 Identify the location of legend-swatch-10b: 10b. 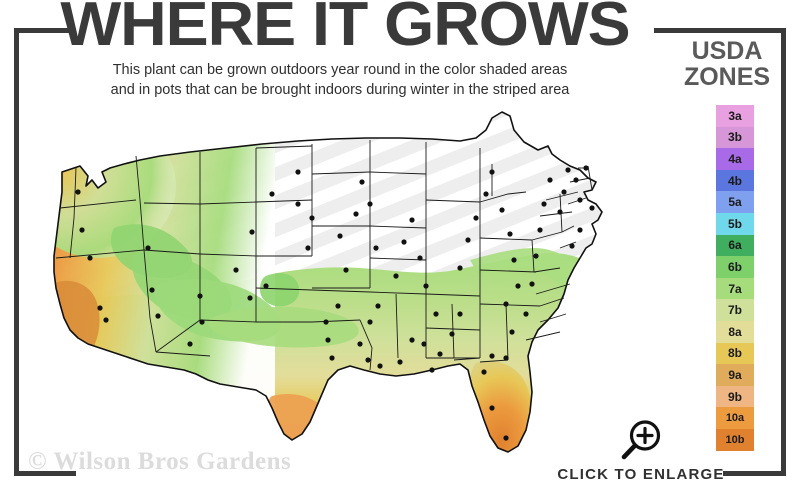
(735, 439).